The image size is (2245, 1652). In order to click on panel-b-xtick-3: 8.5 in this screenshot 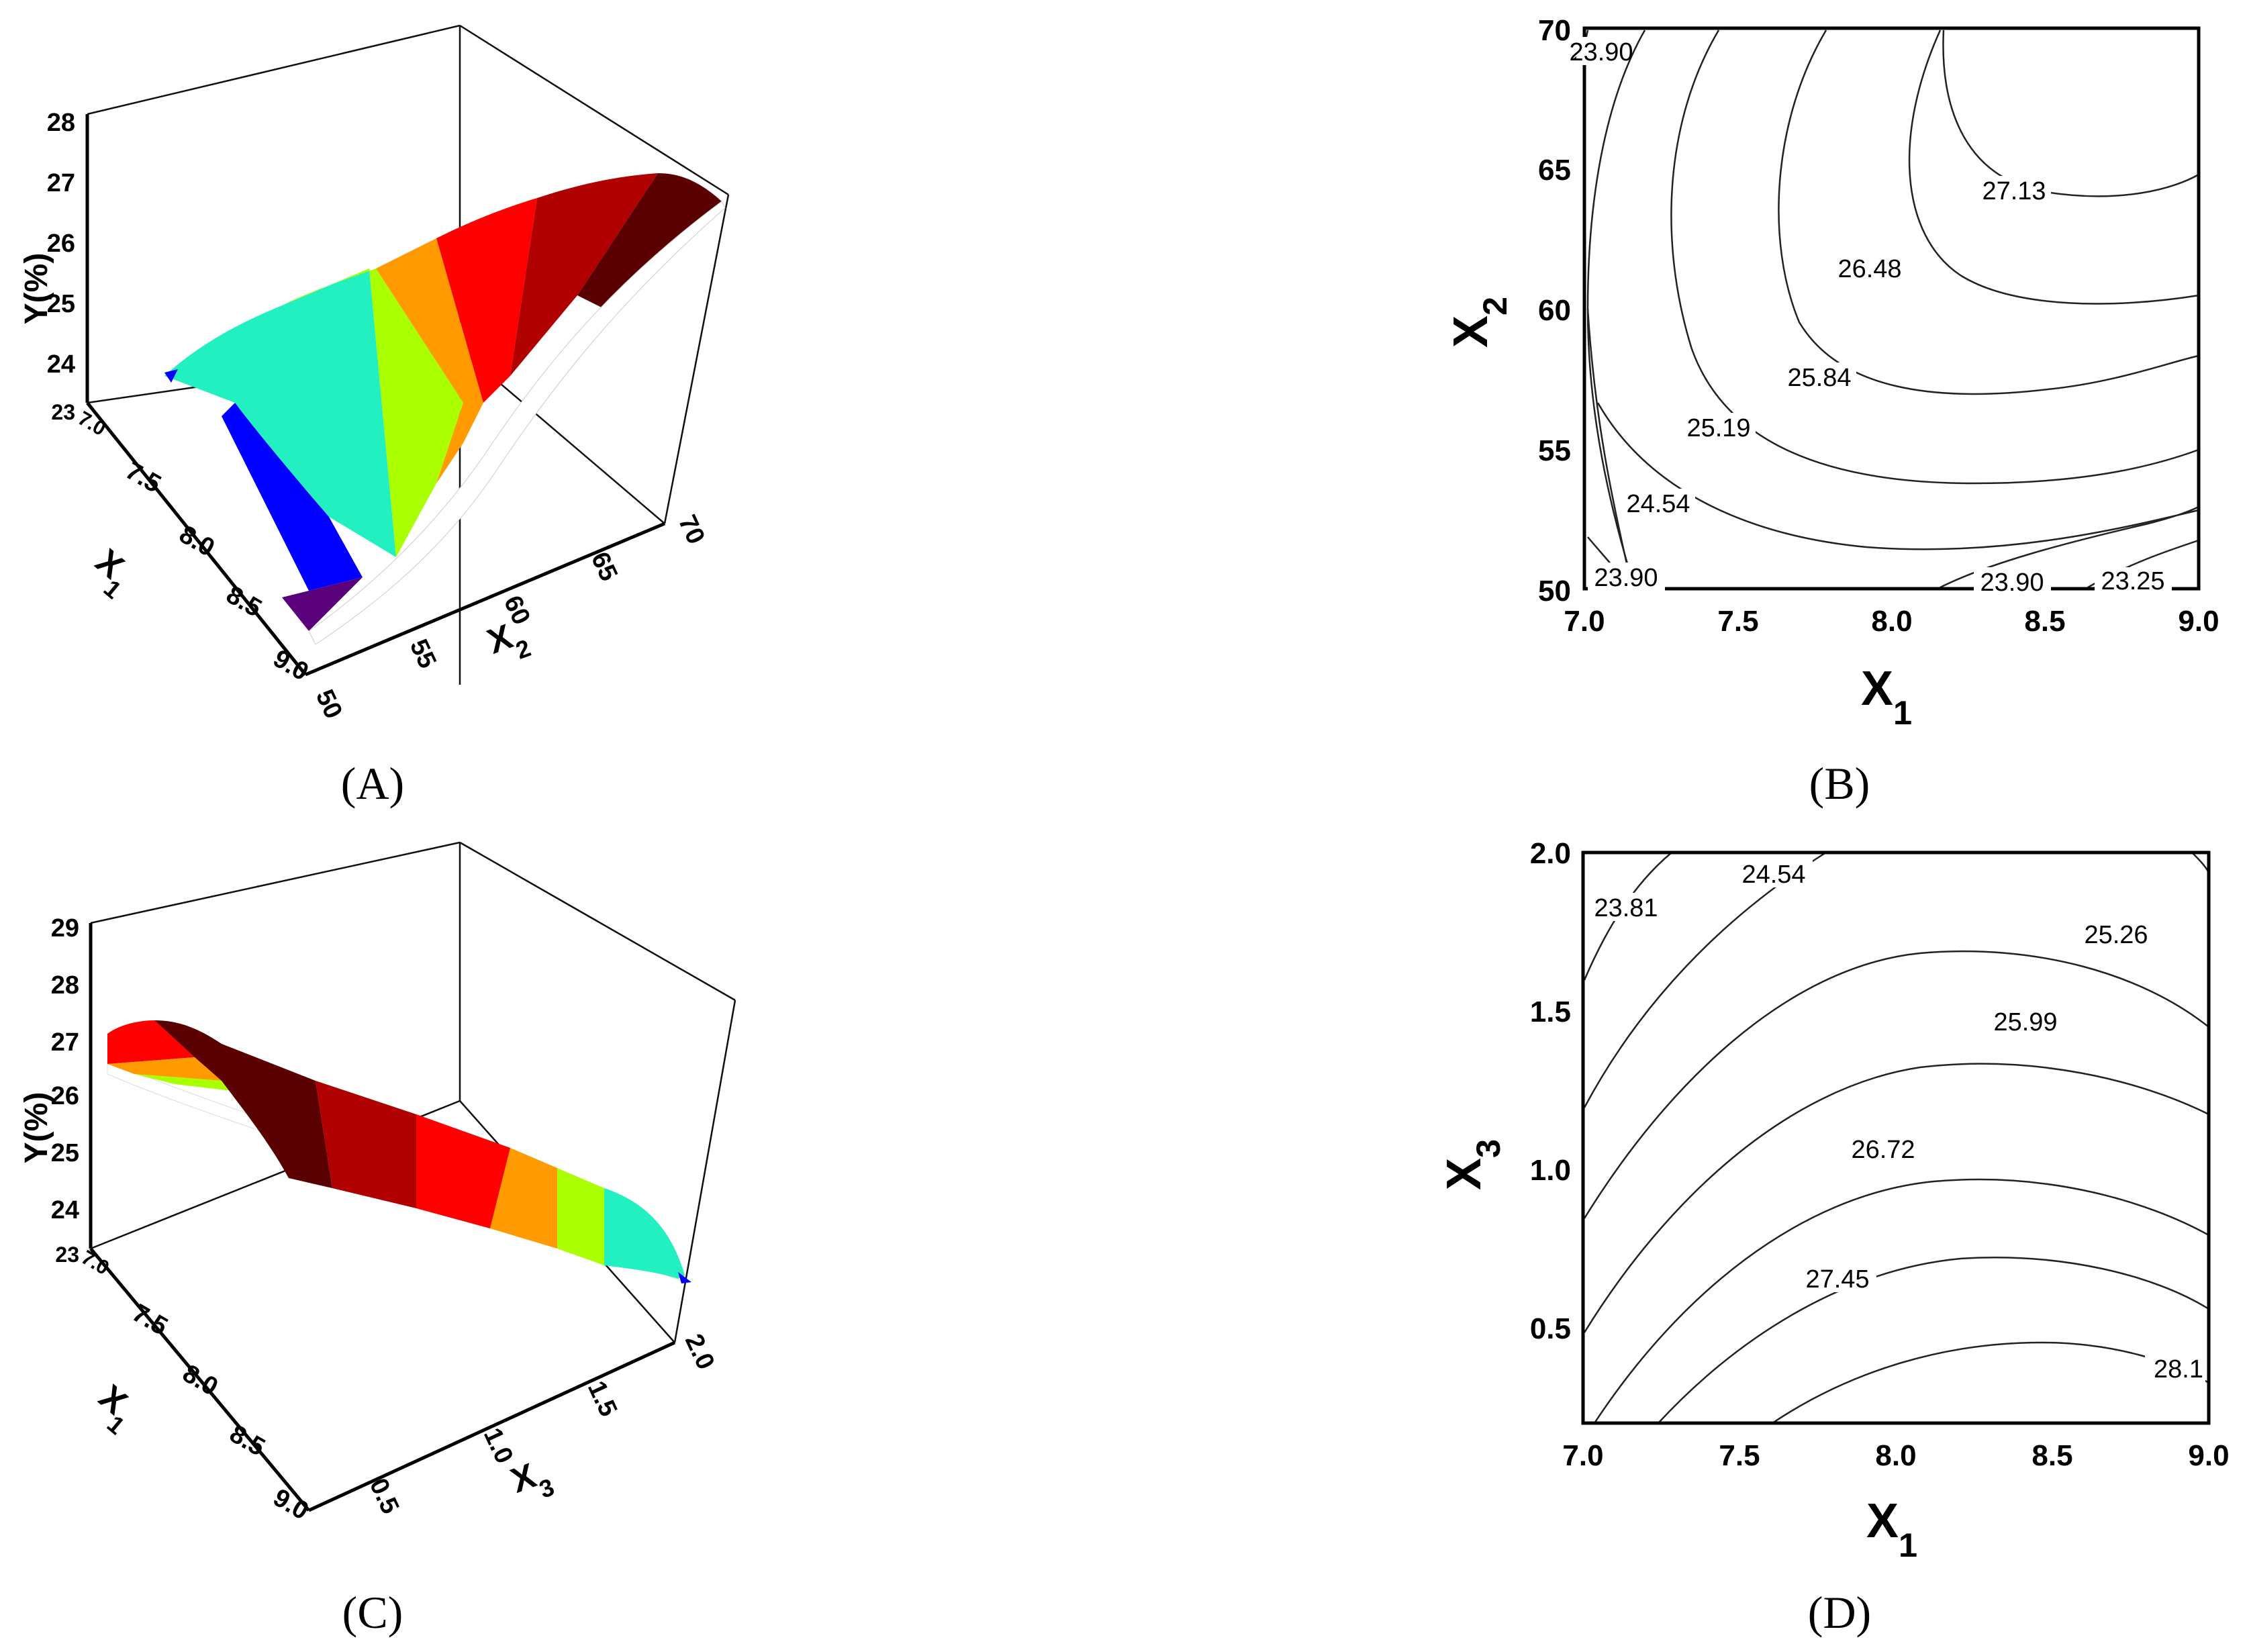, I will do `click(2044, 621)`.